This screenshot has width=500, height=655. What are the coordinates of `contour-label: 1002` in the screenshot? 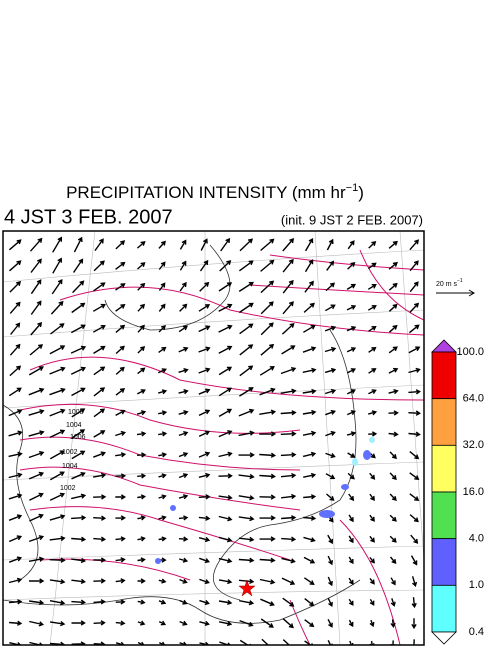 It's located at (70, 452).